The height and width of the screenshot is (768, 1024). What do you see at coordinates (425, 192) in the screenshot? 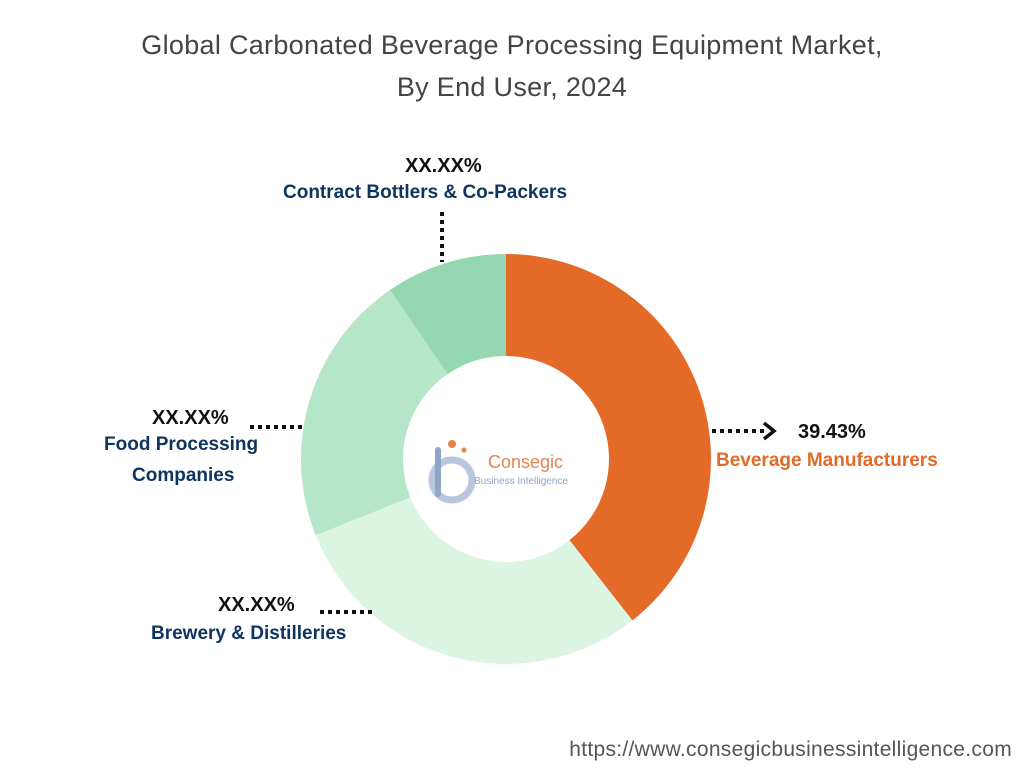
I see `label-contract-bottlers: Contract Bottlers & Co-Packers` at bounding box center [425, 192].